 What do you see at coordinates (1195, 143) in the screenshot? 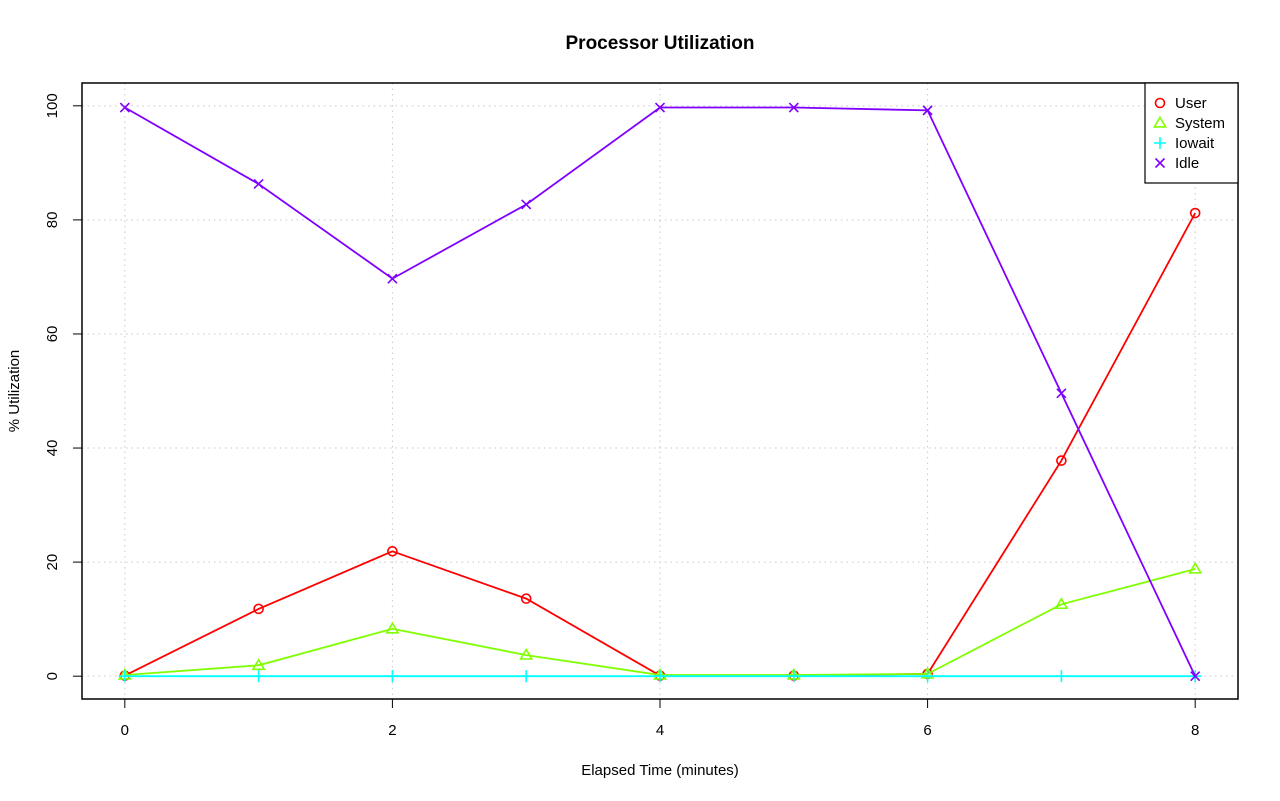
I see `legend-label-iowait: Iowait` at bounding box center [1195, 143].